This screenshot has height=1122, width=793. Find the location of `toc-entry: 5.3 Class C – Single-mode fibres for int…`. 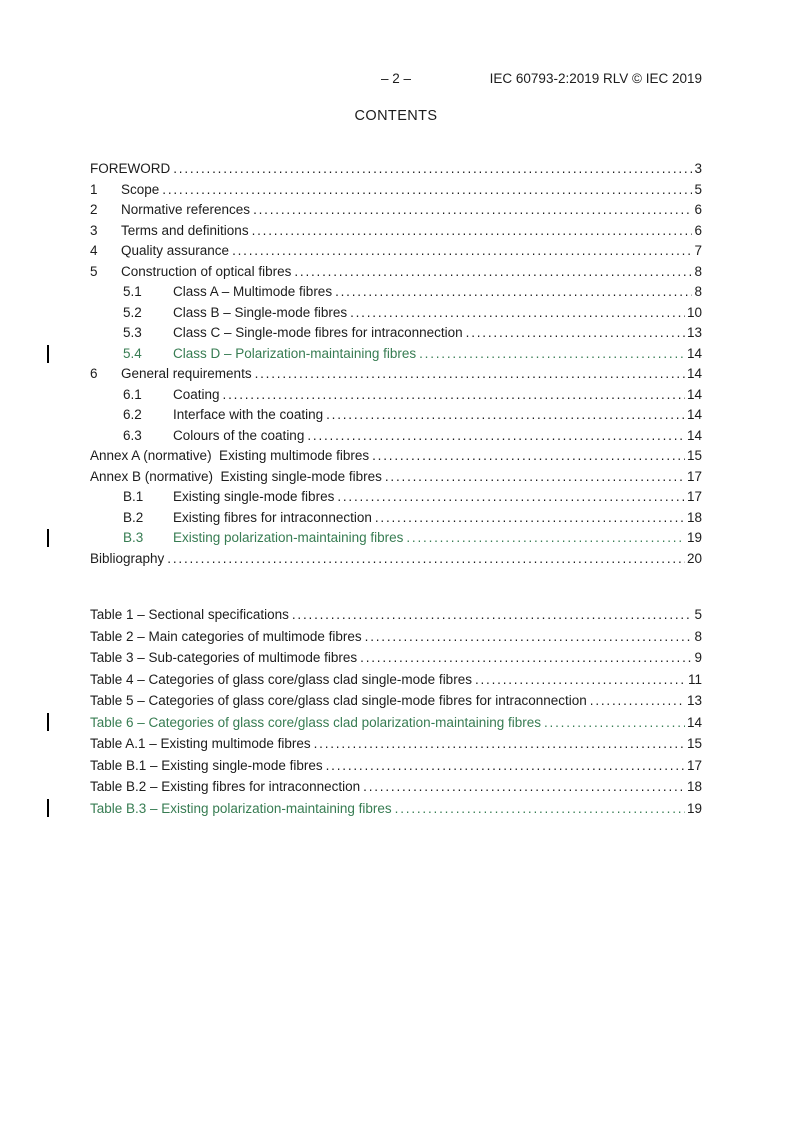

toc-entry: 5.3 Class C – Single-mode fibres for int… is located at coordinates (396, 333).